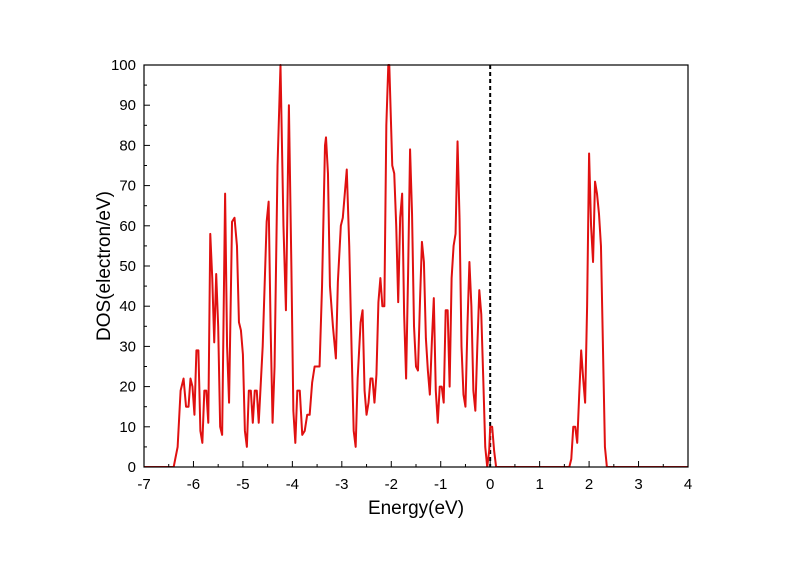 Image resolution: width=800 pixels, height=561 pixels. Describe the element at coordinates (127, 226) in the screenshot. I see `y-tick-label: 60` at that location.